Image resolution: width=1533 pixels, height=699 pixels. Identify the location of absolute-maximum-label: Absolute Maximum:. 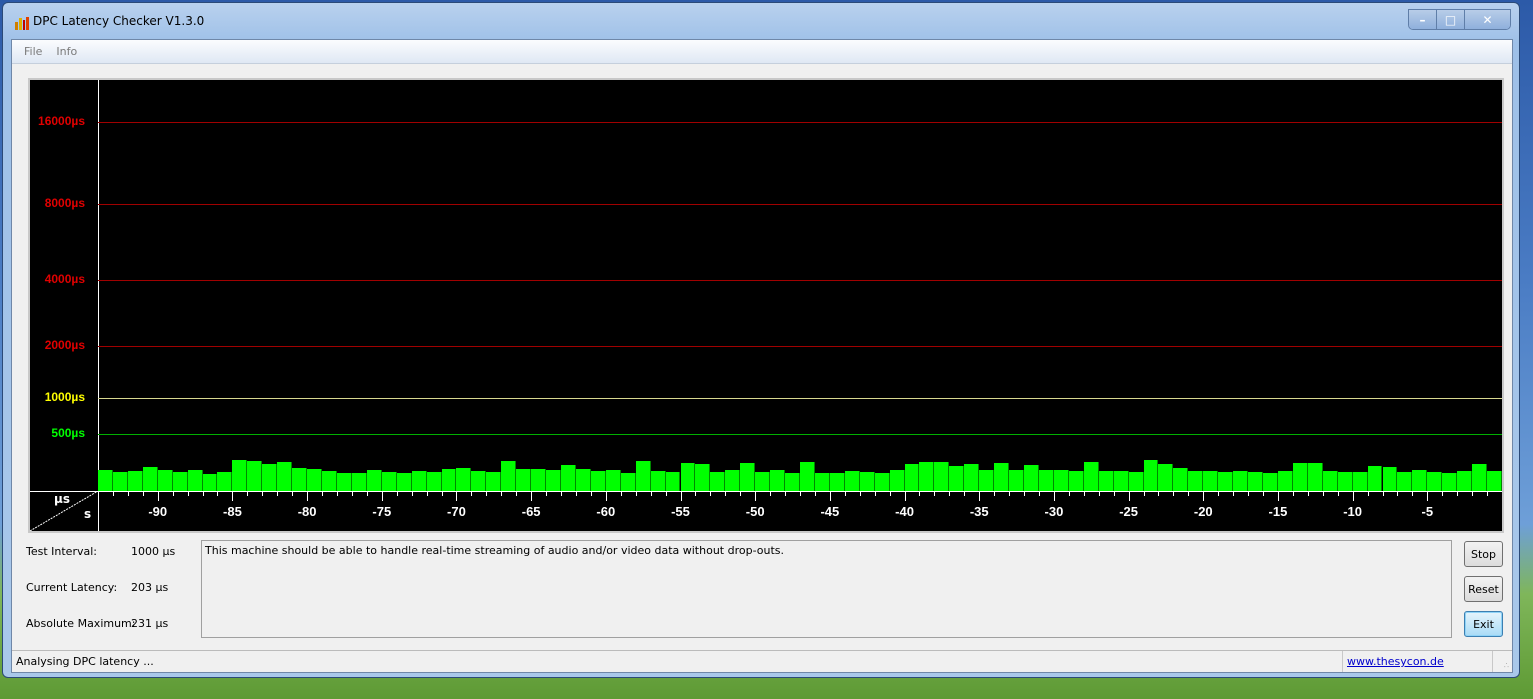
(81, 623).